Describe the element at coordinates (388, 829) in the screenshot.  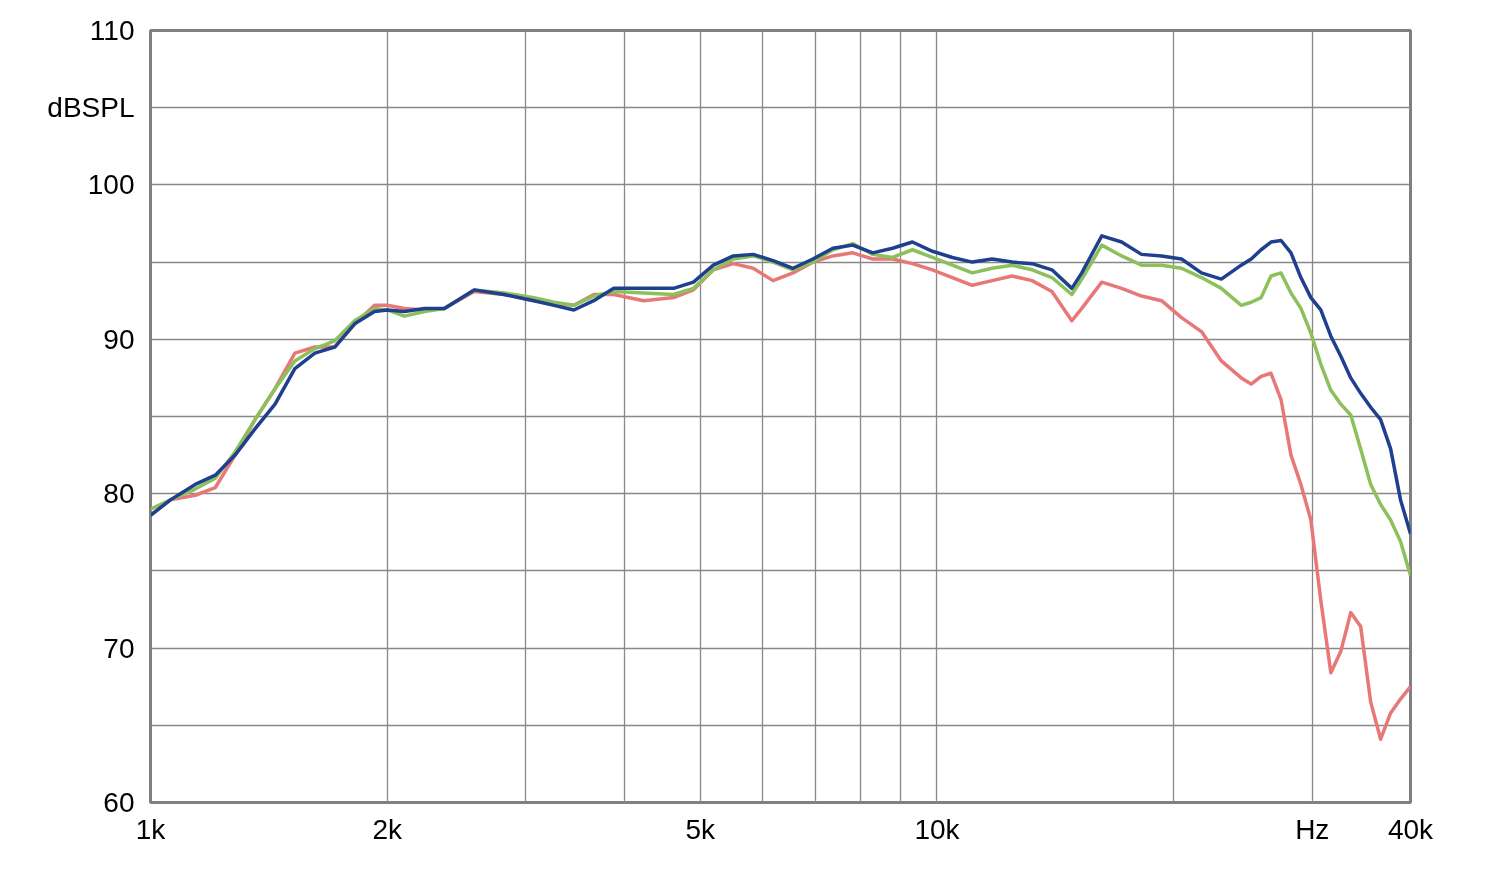
I see `x-tick-label: 2k` at that location.